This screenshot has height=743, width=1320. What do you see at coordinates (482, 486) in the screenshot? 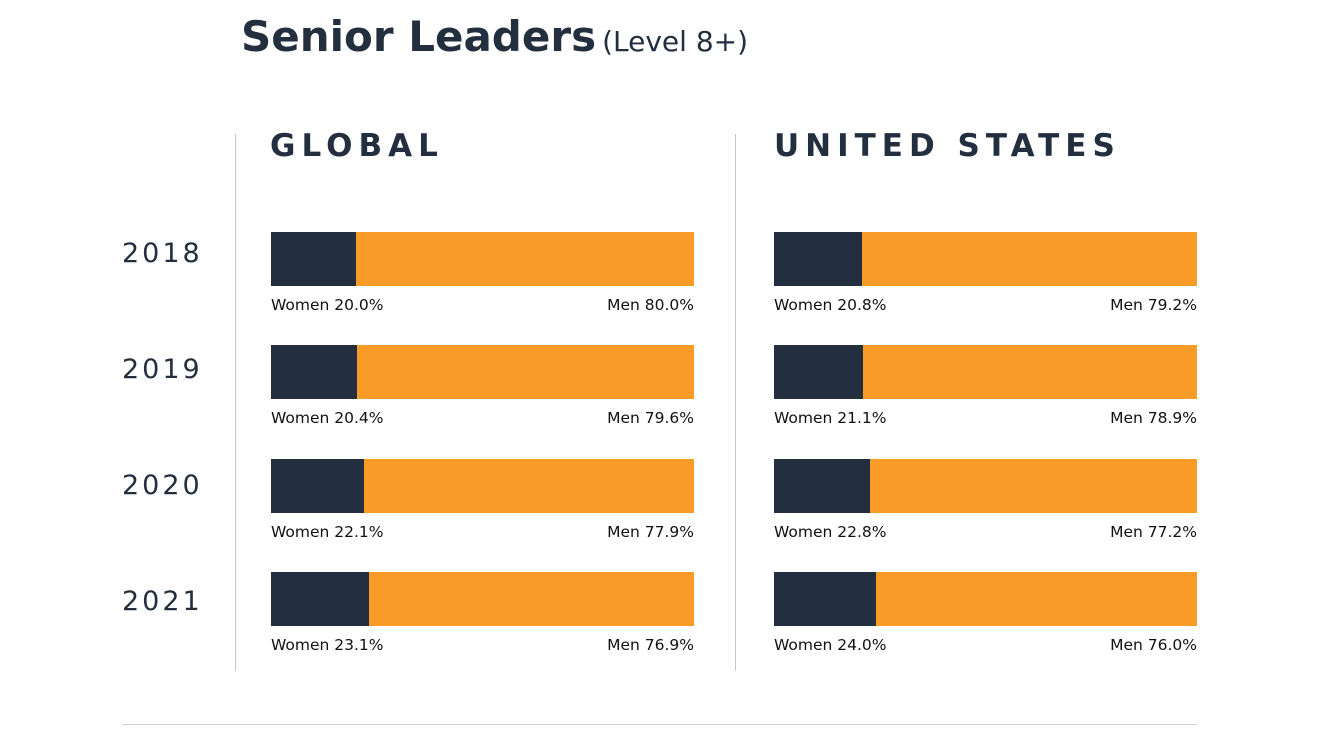
I see `bar-global-2020` at bounding box center [482, 486].